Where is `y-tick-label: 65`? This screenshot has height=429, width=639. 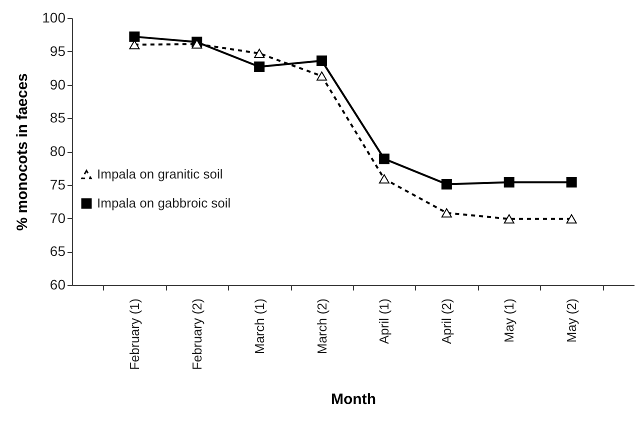 y-tick-label: 65 is located at coordinates (58, 251).